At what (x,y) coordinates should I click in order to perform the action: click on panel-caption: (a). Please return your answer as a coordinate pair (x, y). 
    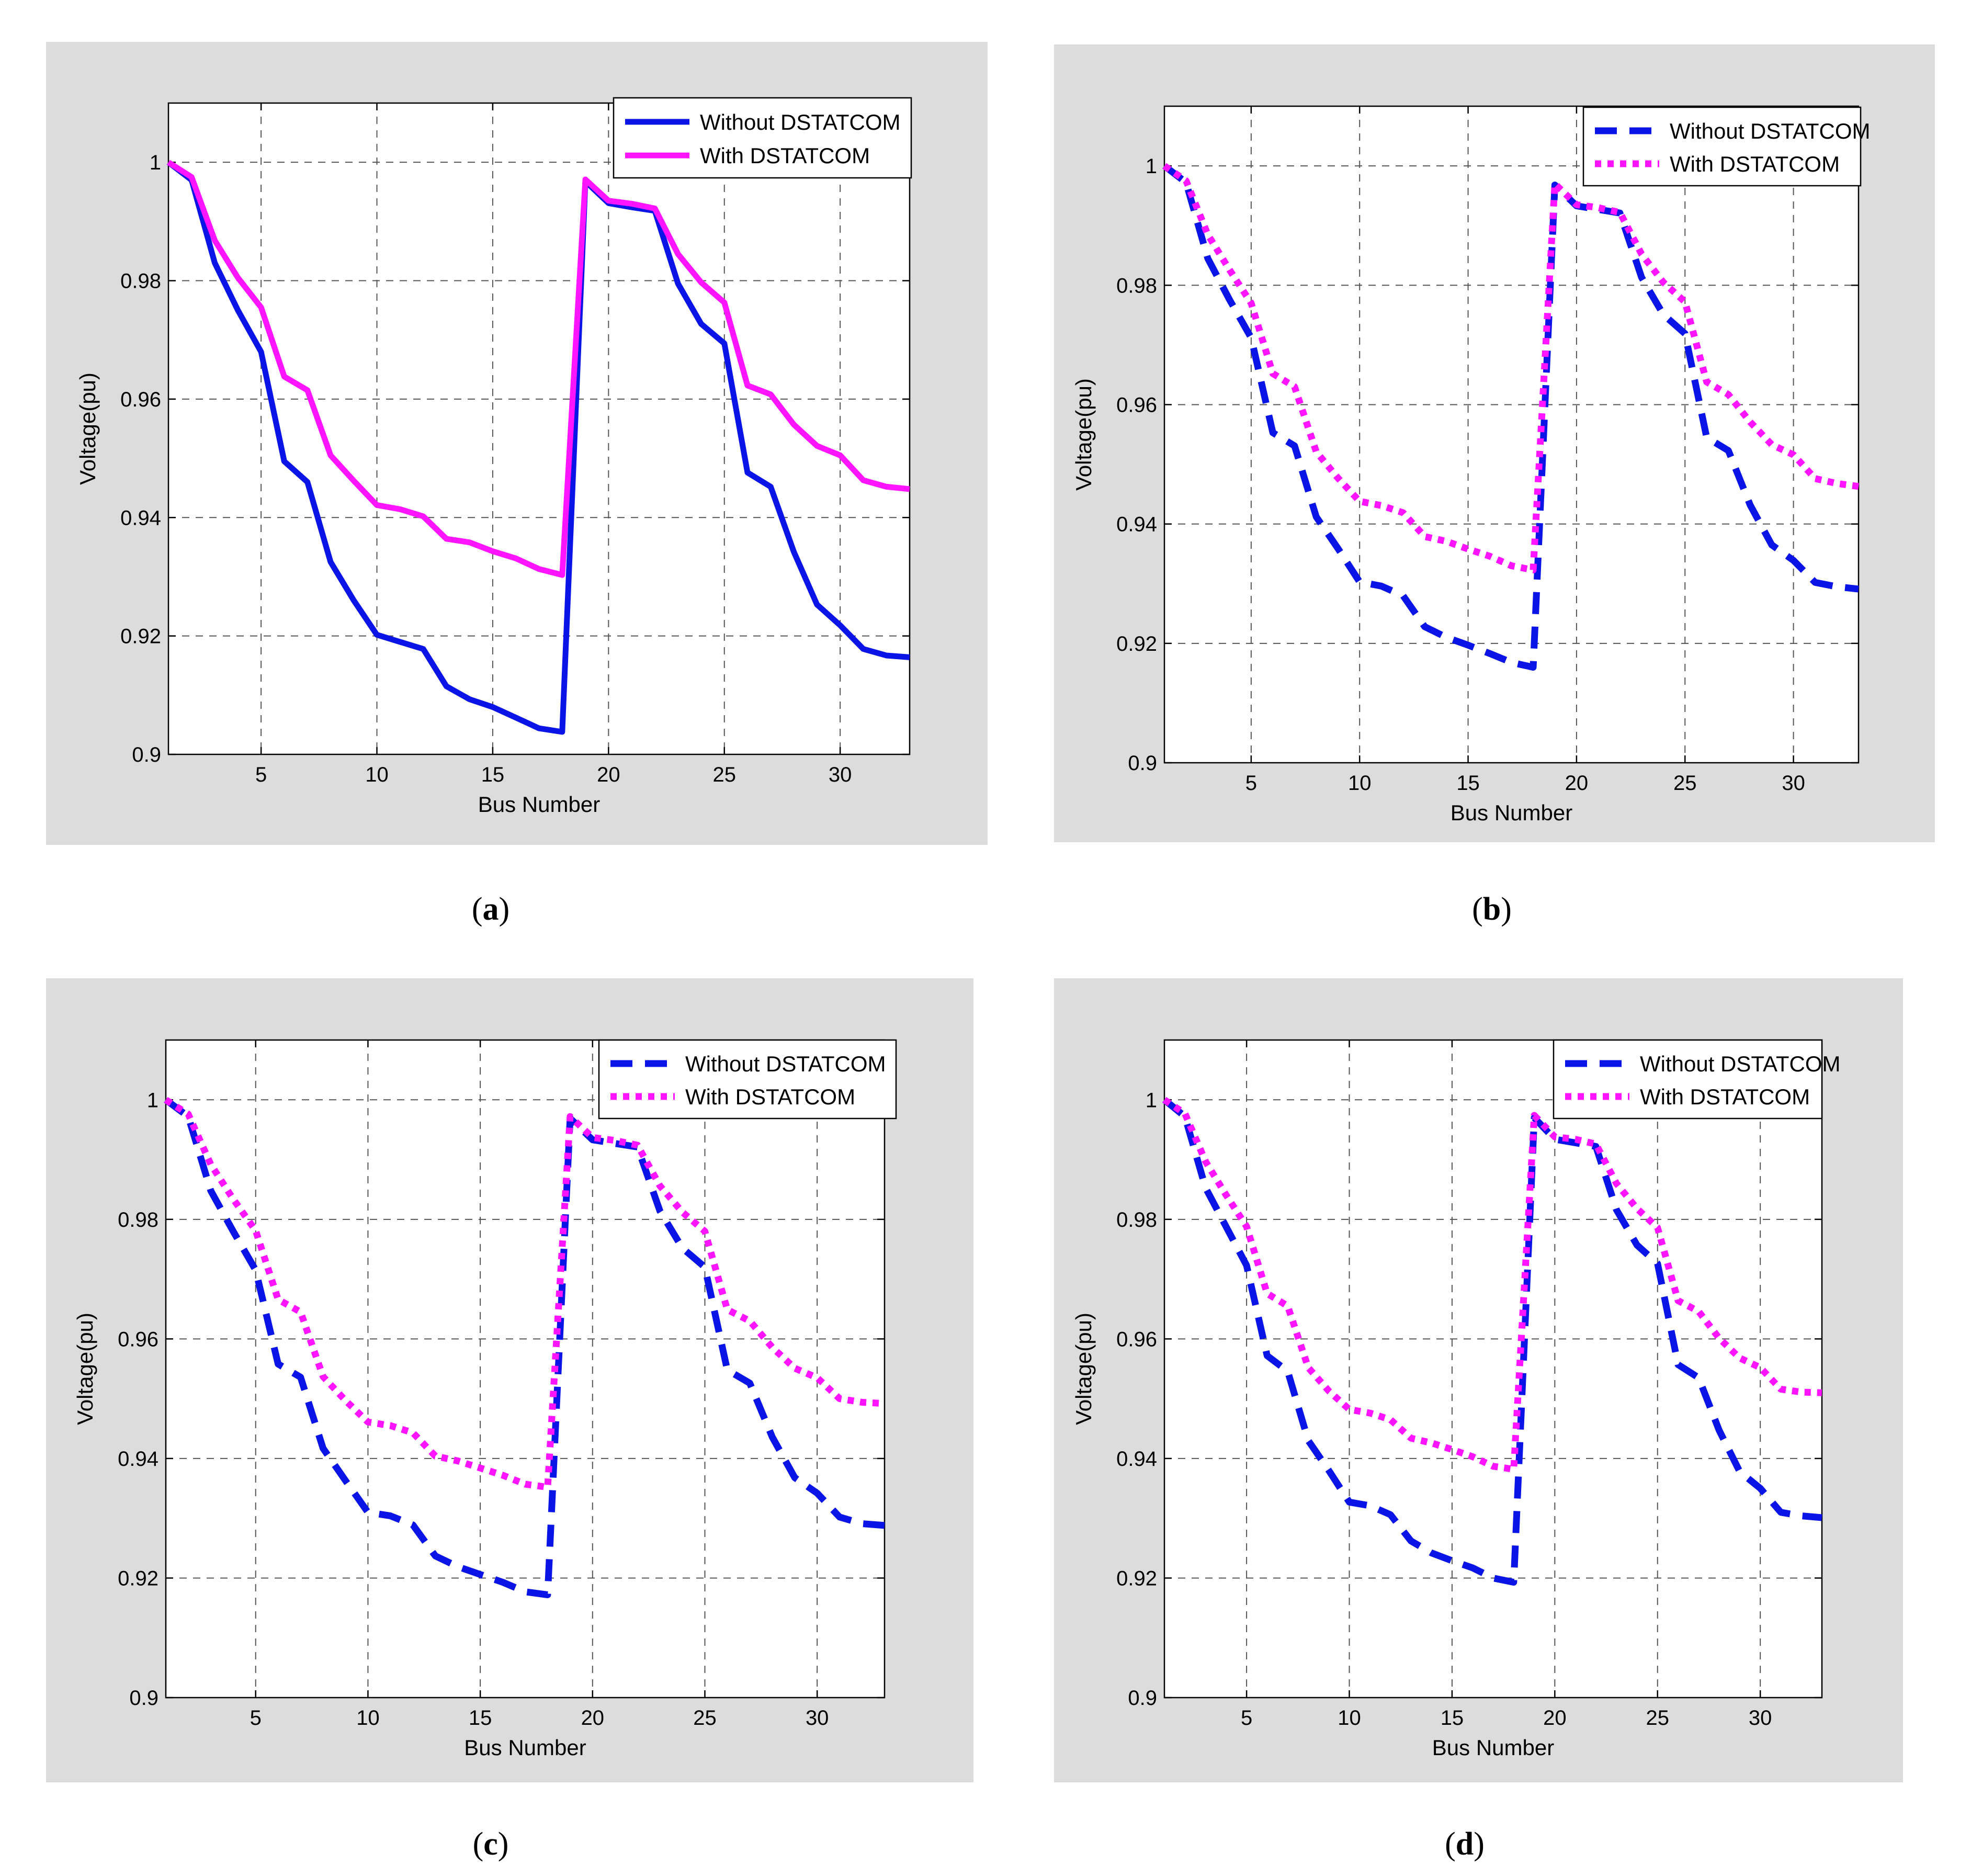
    Looking at the image, I should click on (490, 909).